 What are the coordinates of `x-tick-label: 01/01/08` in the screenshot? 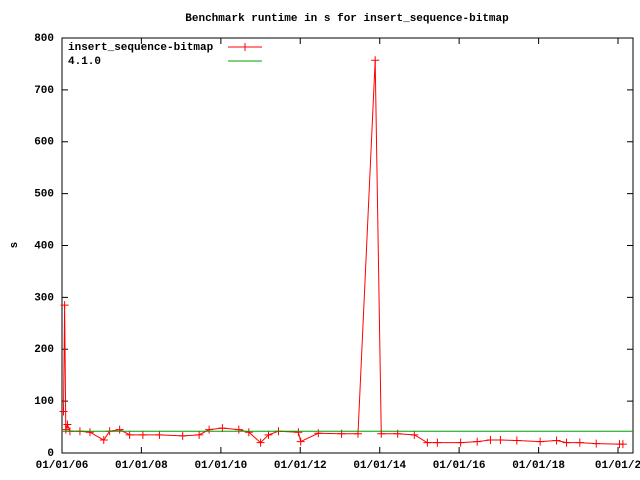 It's located at (141, 466).